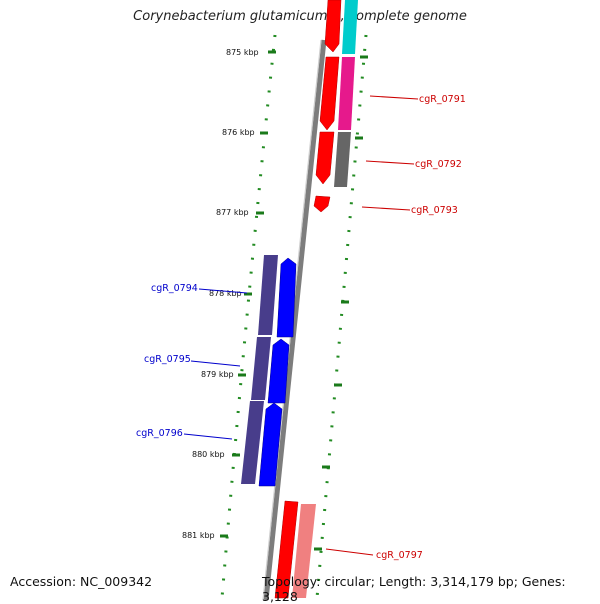  Describe the element at coordinates (217, 374) in the screenshot. I see `ruler-label-879: 879 kbp` at that location.